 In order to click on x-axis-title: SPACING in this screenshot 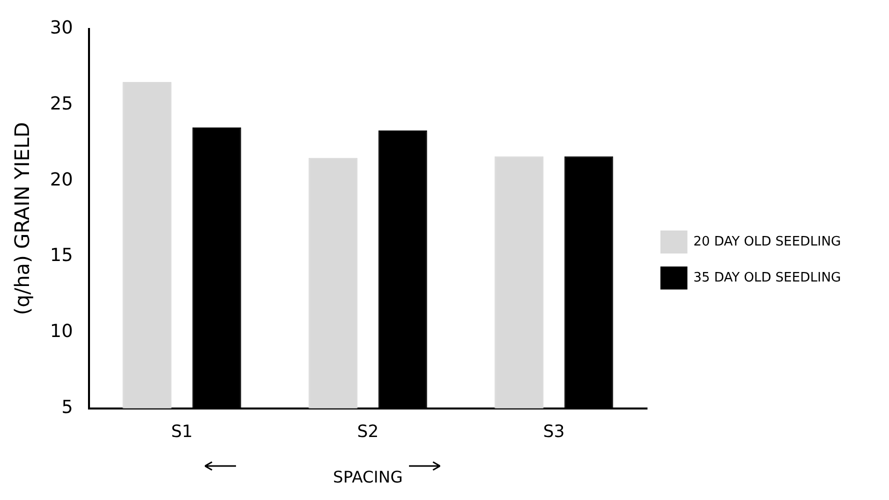, I will do `click(368, 477)`.